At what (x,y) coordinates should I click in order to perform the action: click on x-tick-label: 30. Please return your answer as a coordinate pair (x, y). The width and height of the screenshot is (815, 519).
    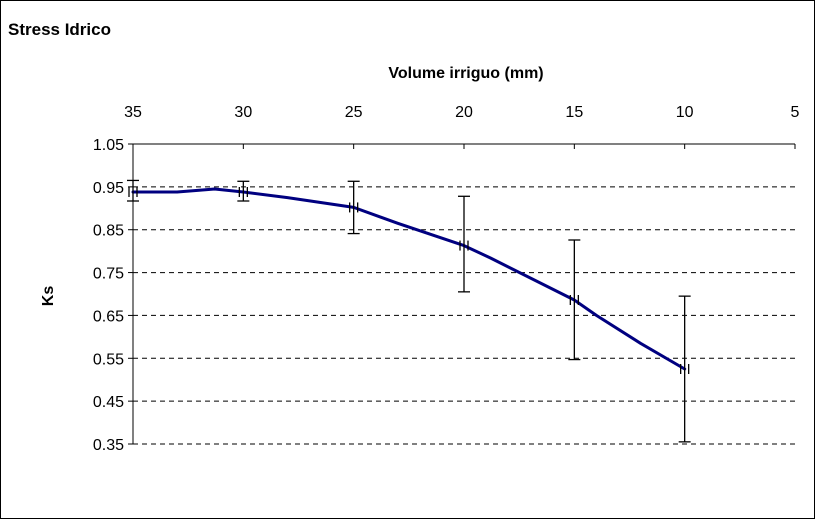
    Looking at the image, I should click on (243, 112).